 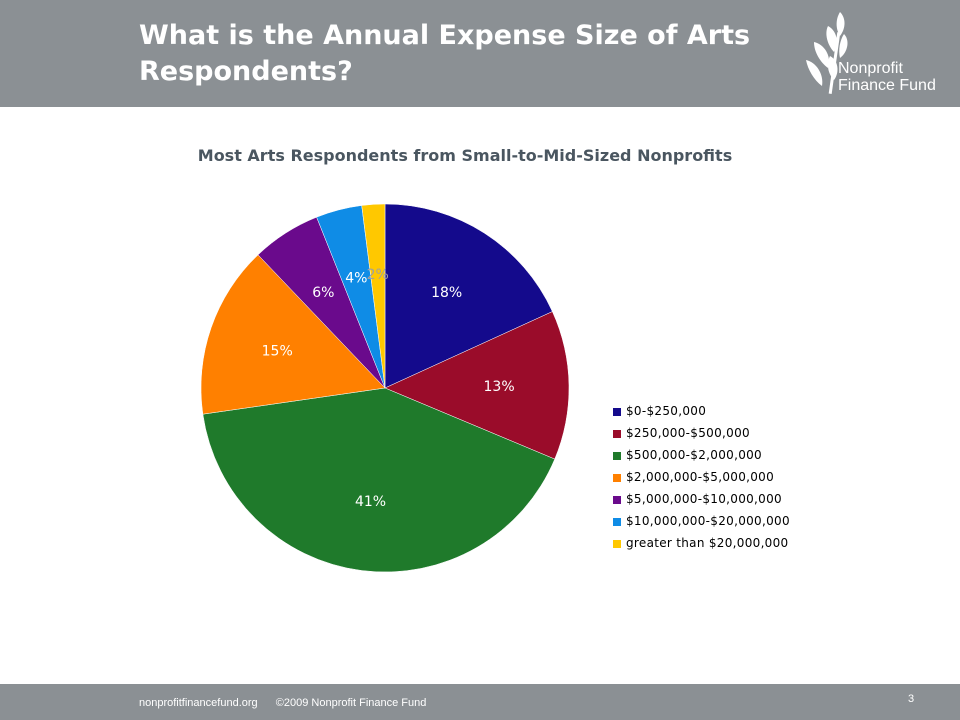 What do you see at coordinates (708, 521) in the screenshot?
I see `legend-label: $10,000,000-$20,000,000` at bounding box center [708, 521].